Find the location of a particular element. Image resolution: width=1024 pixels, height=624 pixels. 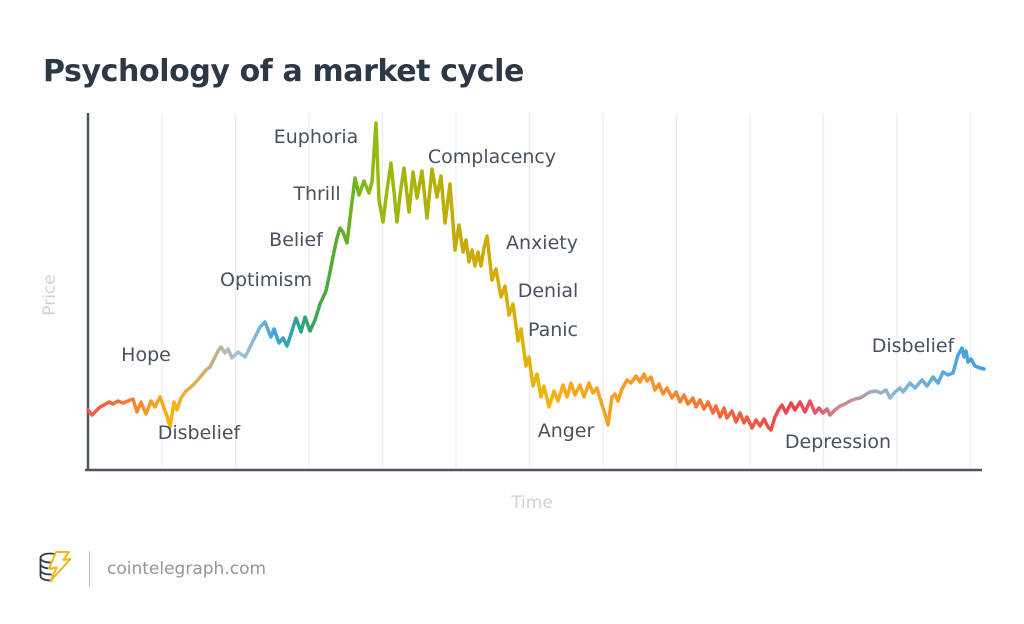

phase-label-depression-11: Depression is located at coordinates (838, 442).